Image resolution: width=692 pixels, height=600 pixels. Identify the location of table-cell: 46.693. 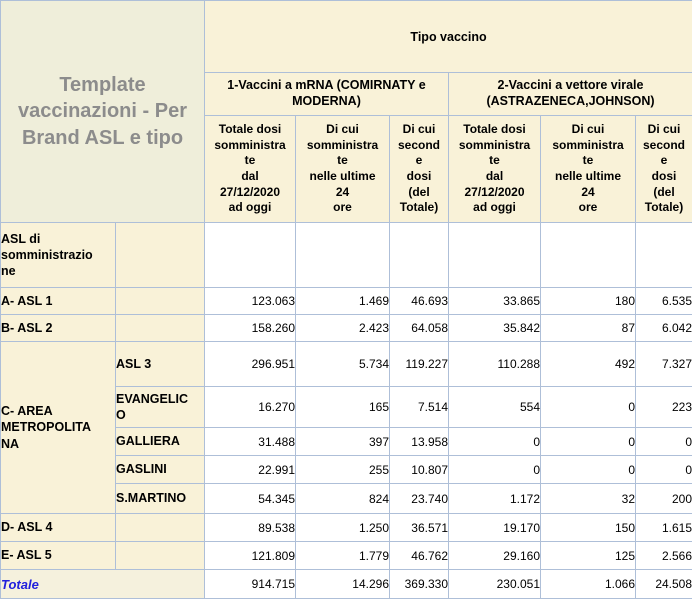
(419, 301).